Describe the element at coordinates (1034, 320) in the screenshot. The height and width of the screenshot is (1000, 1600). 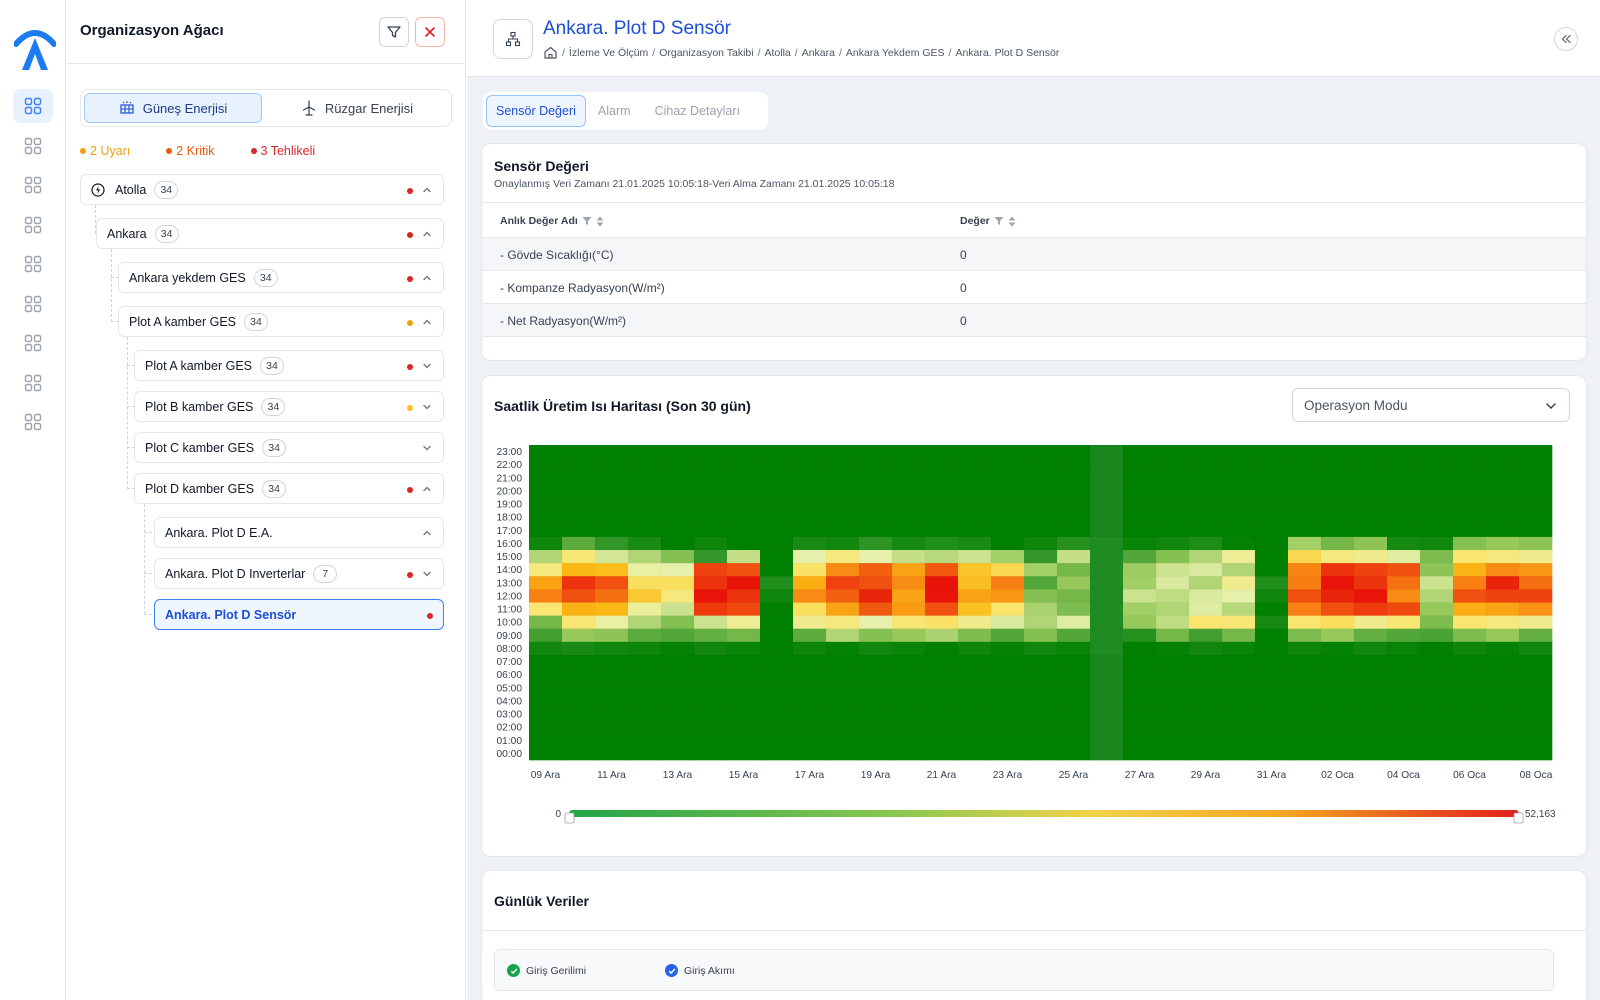
I see `table-row: - Net Radyasyon(W/m²) 0` at that location.